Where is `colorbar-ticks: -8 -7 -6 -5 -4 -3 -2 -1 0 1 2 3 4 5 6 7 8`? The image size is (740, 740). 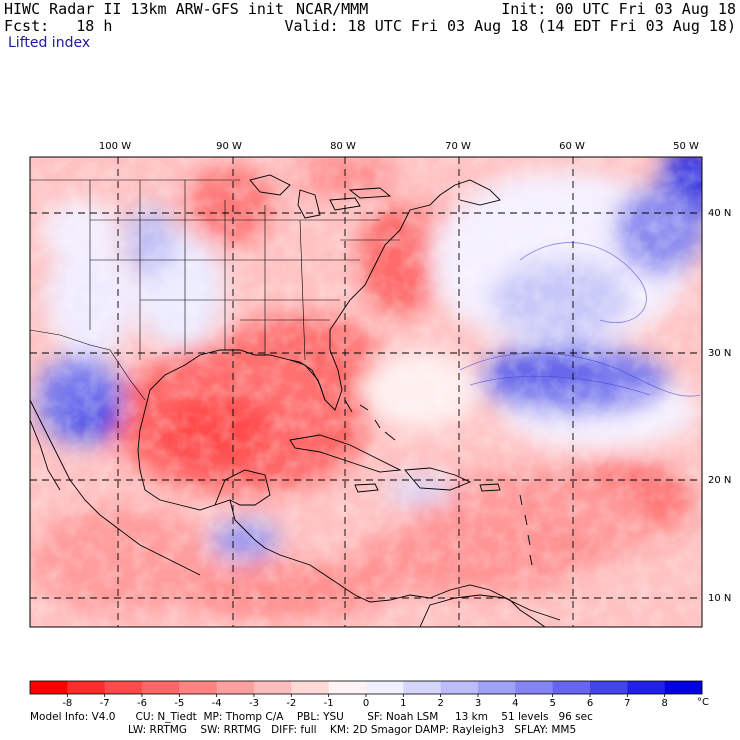 colorbar-ticks: -8 -7 -6 -5 -4 -3 -2 -1 0 1 2 3 4 5 6 7 8 is located at coordinates (365, 701).